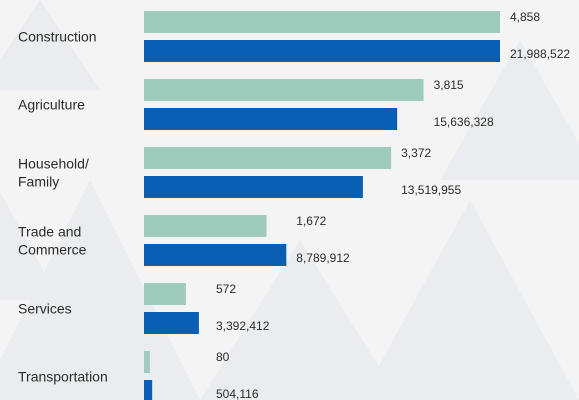 The height and width of the screenshot is (400, 579). Describe the element at coordinates (237, 393) in the screenshot. I see `value-label-series-2: 504,116` at that location.